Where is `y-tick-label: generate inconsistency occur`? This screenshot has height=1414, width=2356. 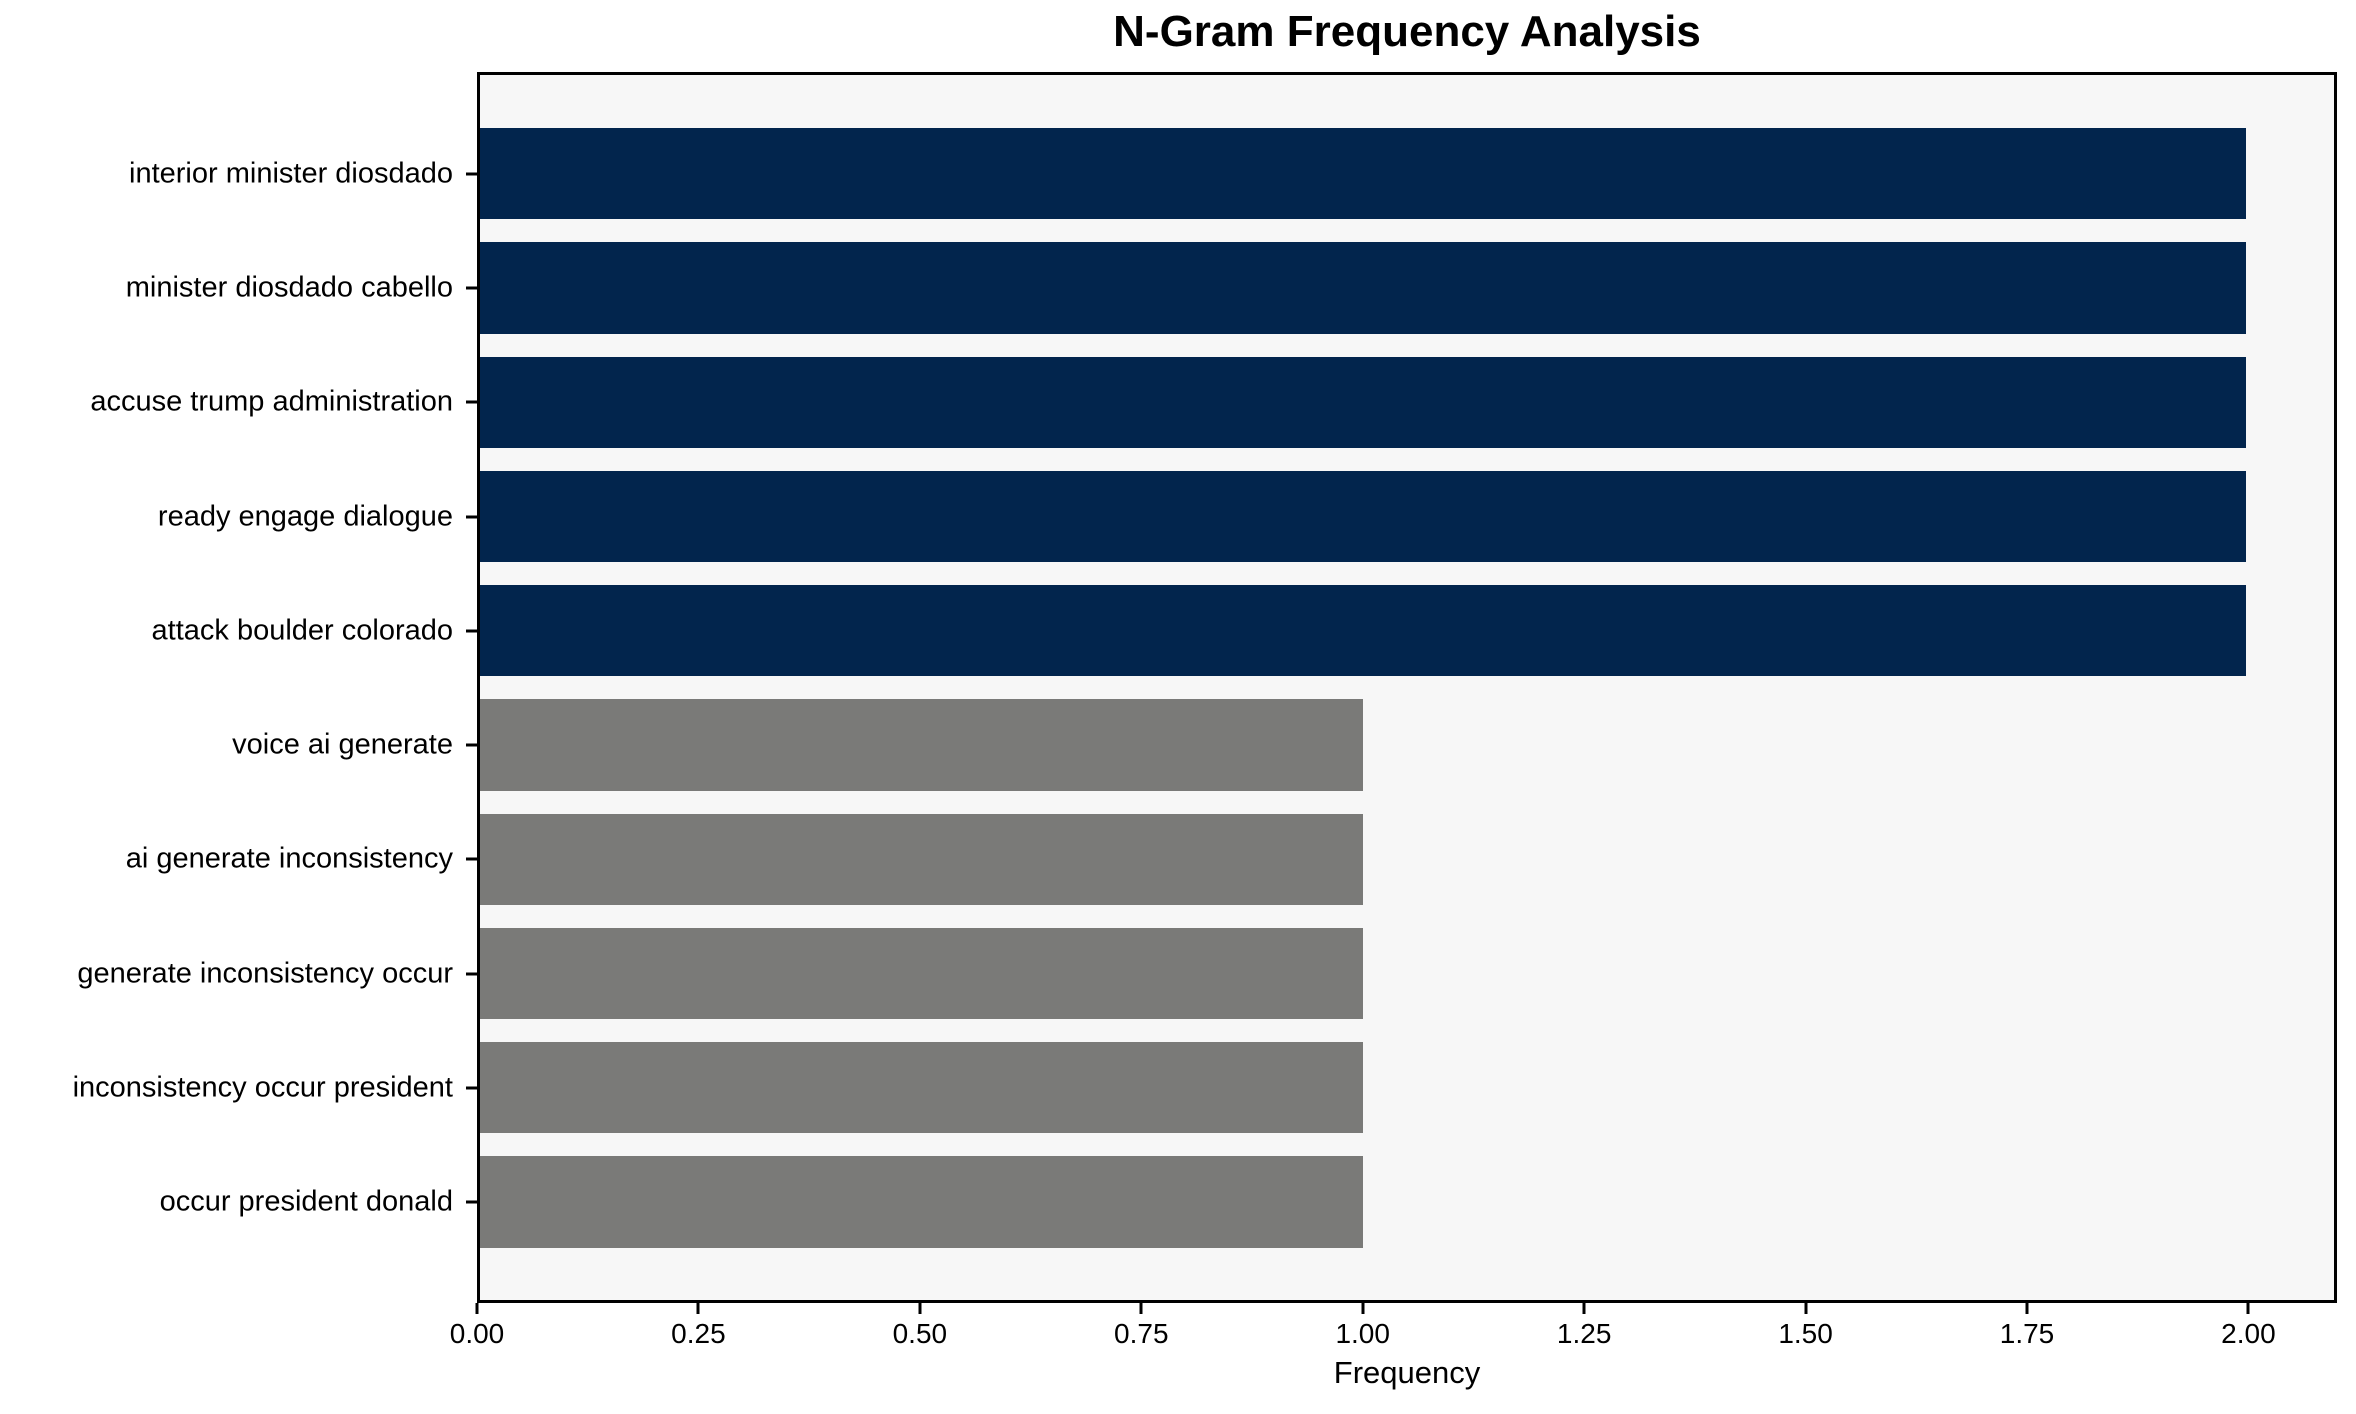 y-tick-label: generate inconsistency occur is located at coordinates (265, 973).